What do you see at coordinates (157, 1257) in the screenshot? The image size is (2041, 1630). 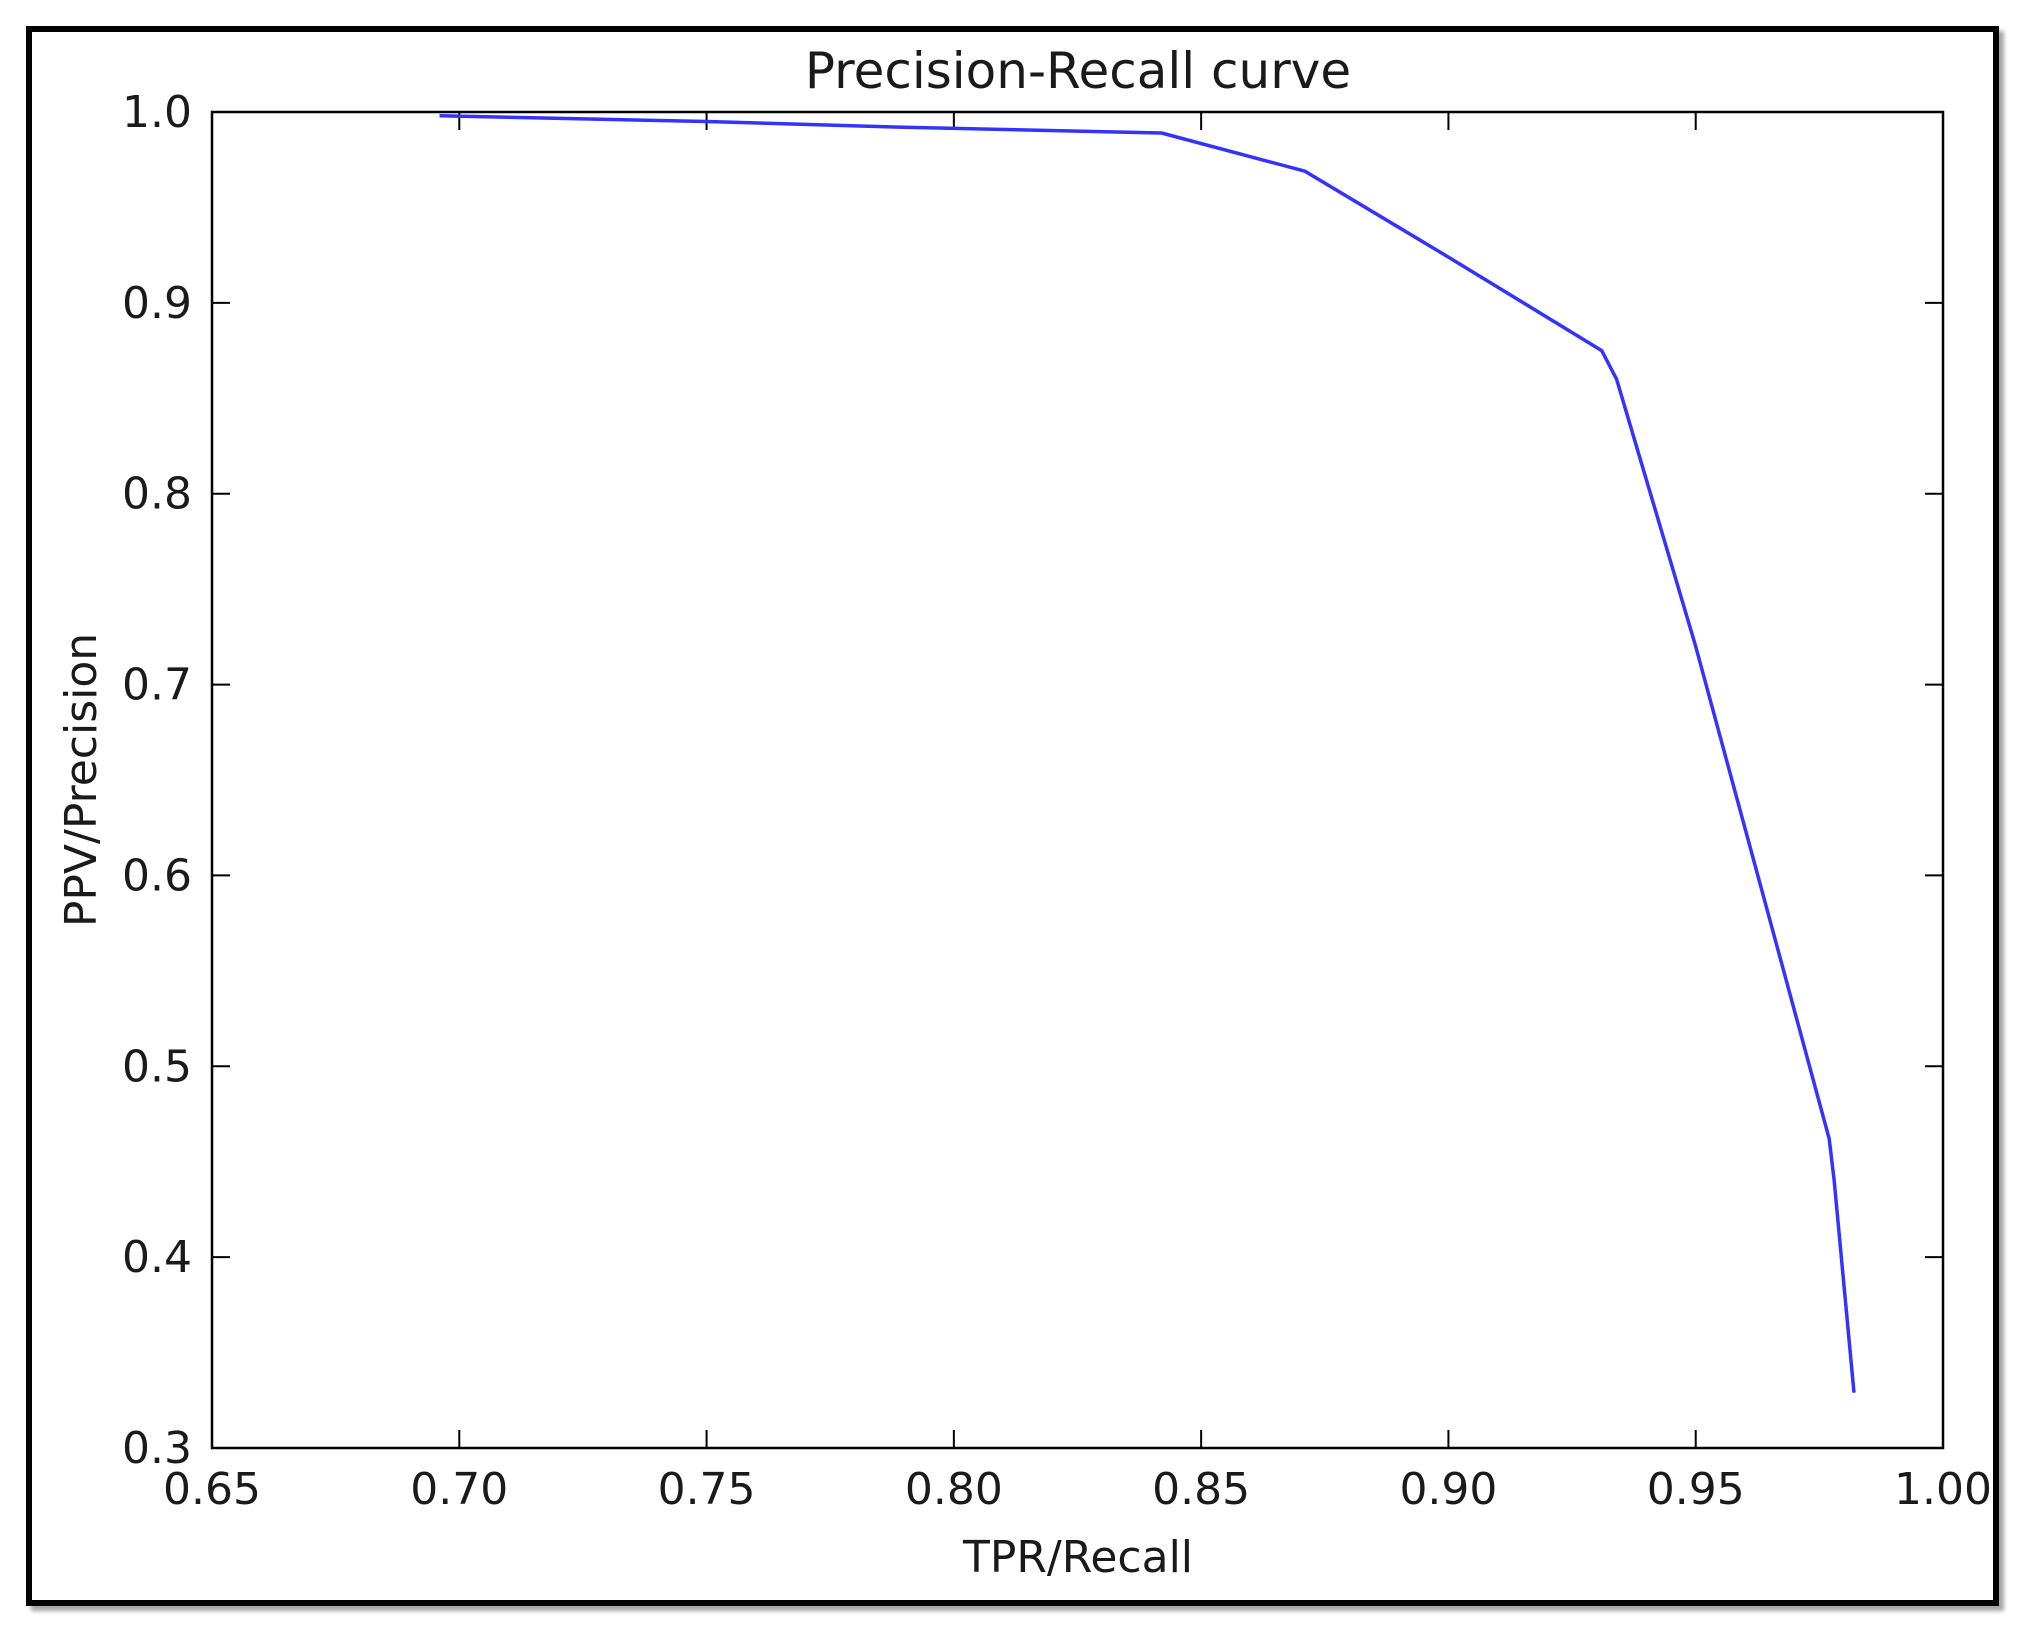 I see `y-tick-label: 0.4` at bounding box center [157, 1257].